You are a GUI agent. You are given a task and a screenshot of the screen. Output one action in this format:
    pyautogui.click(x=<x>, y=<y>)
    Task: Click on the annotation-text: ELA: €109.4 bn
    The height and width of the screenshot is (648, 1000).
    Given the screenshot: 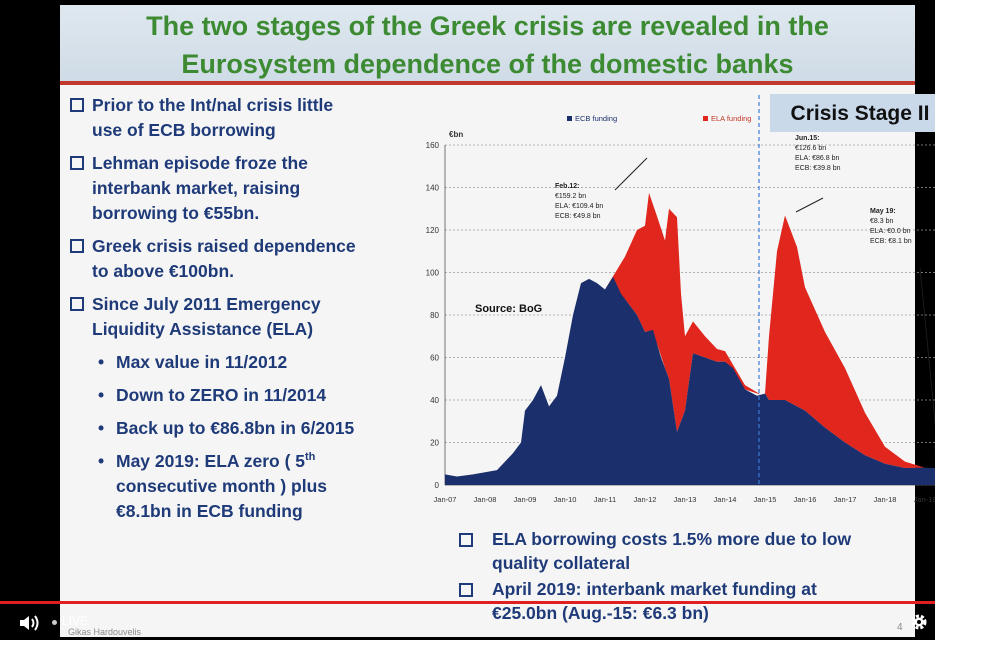 What is the action you would take?
    pyautogui.click(x=579, y=206)
    